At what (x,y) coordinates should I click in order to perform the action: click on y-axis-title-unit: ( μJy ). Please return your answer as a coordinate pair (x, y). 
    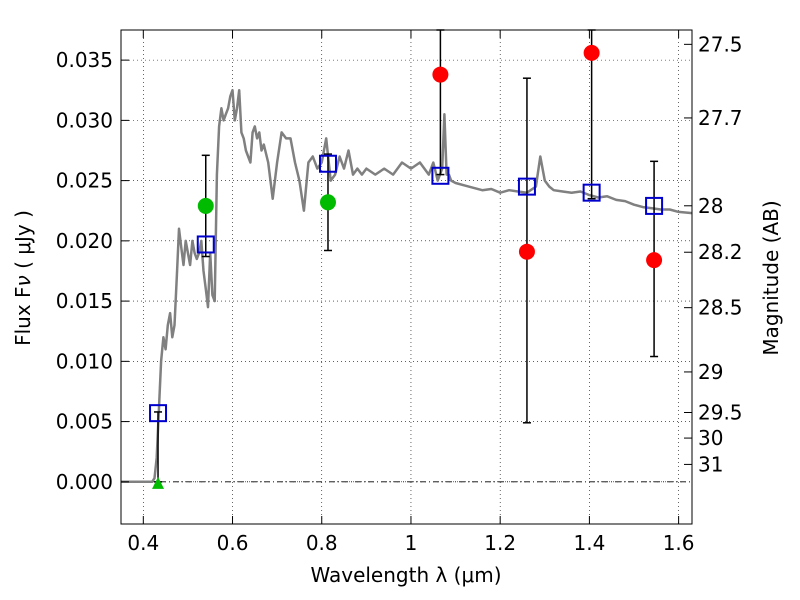
    Looking at the image, I should click on (23, 242).